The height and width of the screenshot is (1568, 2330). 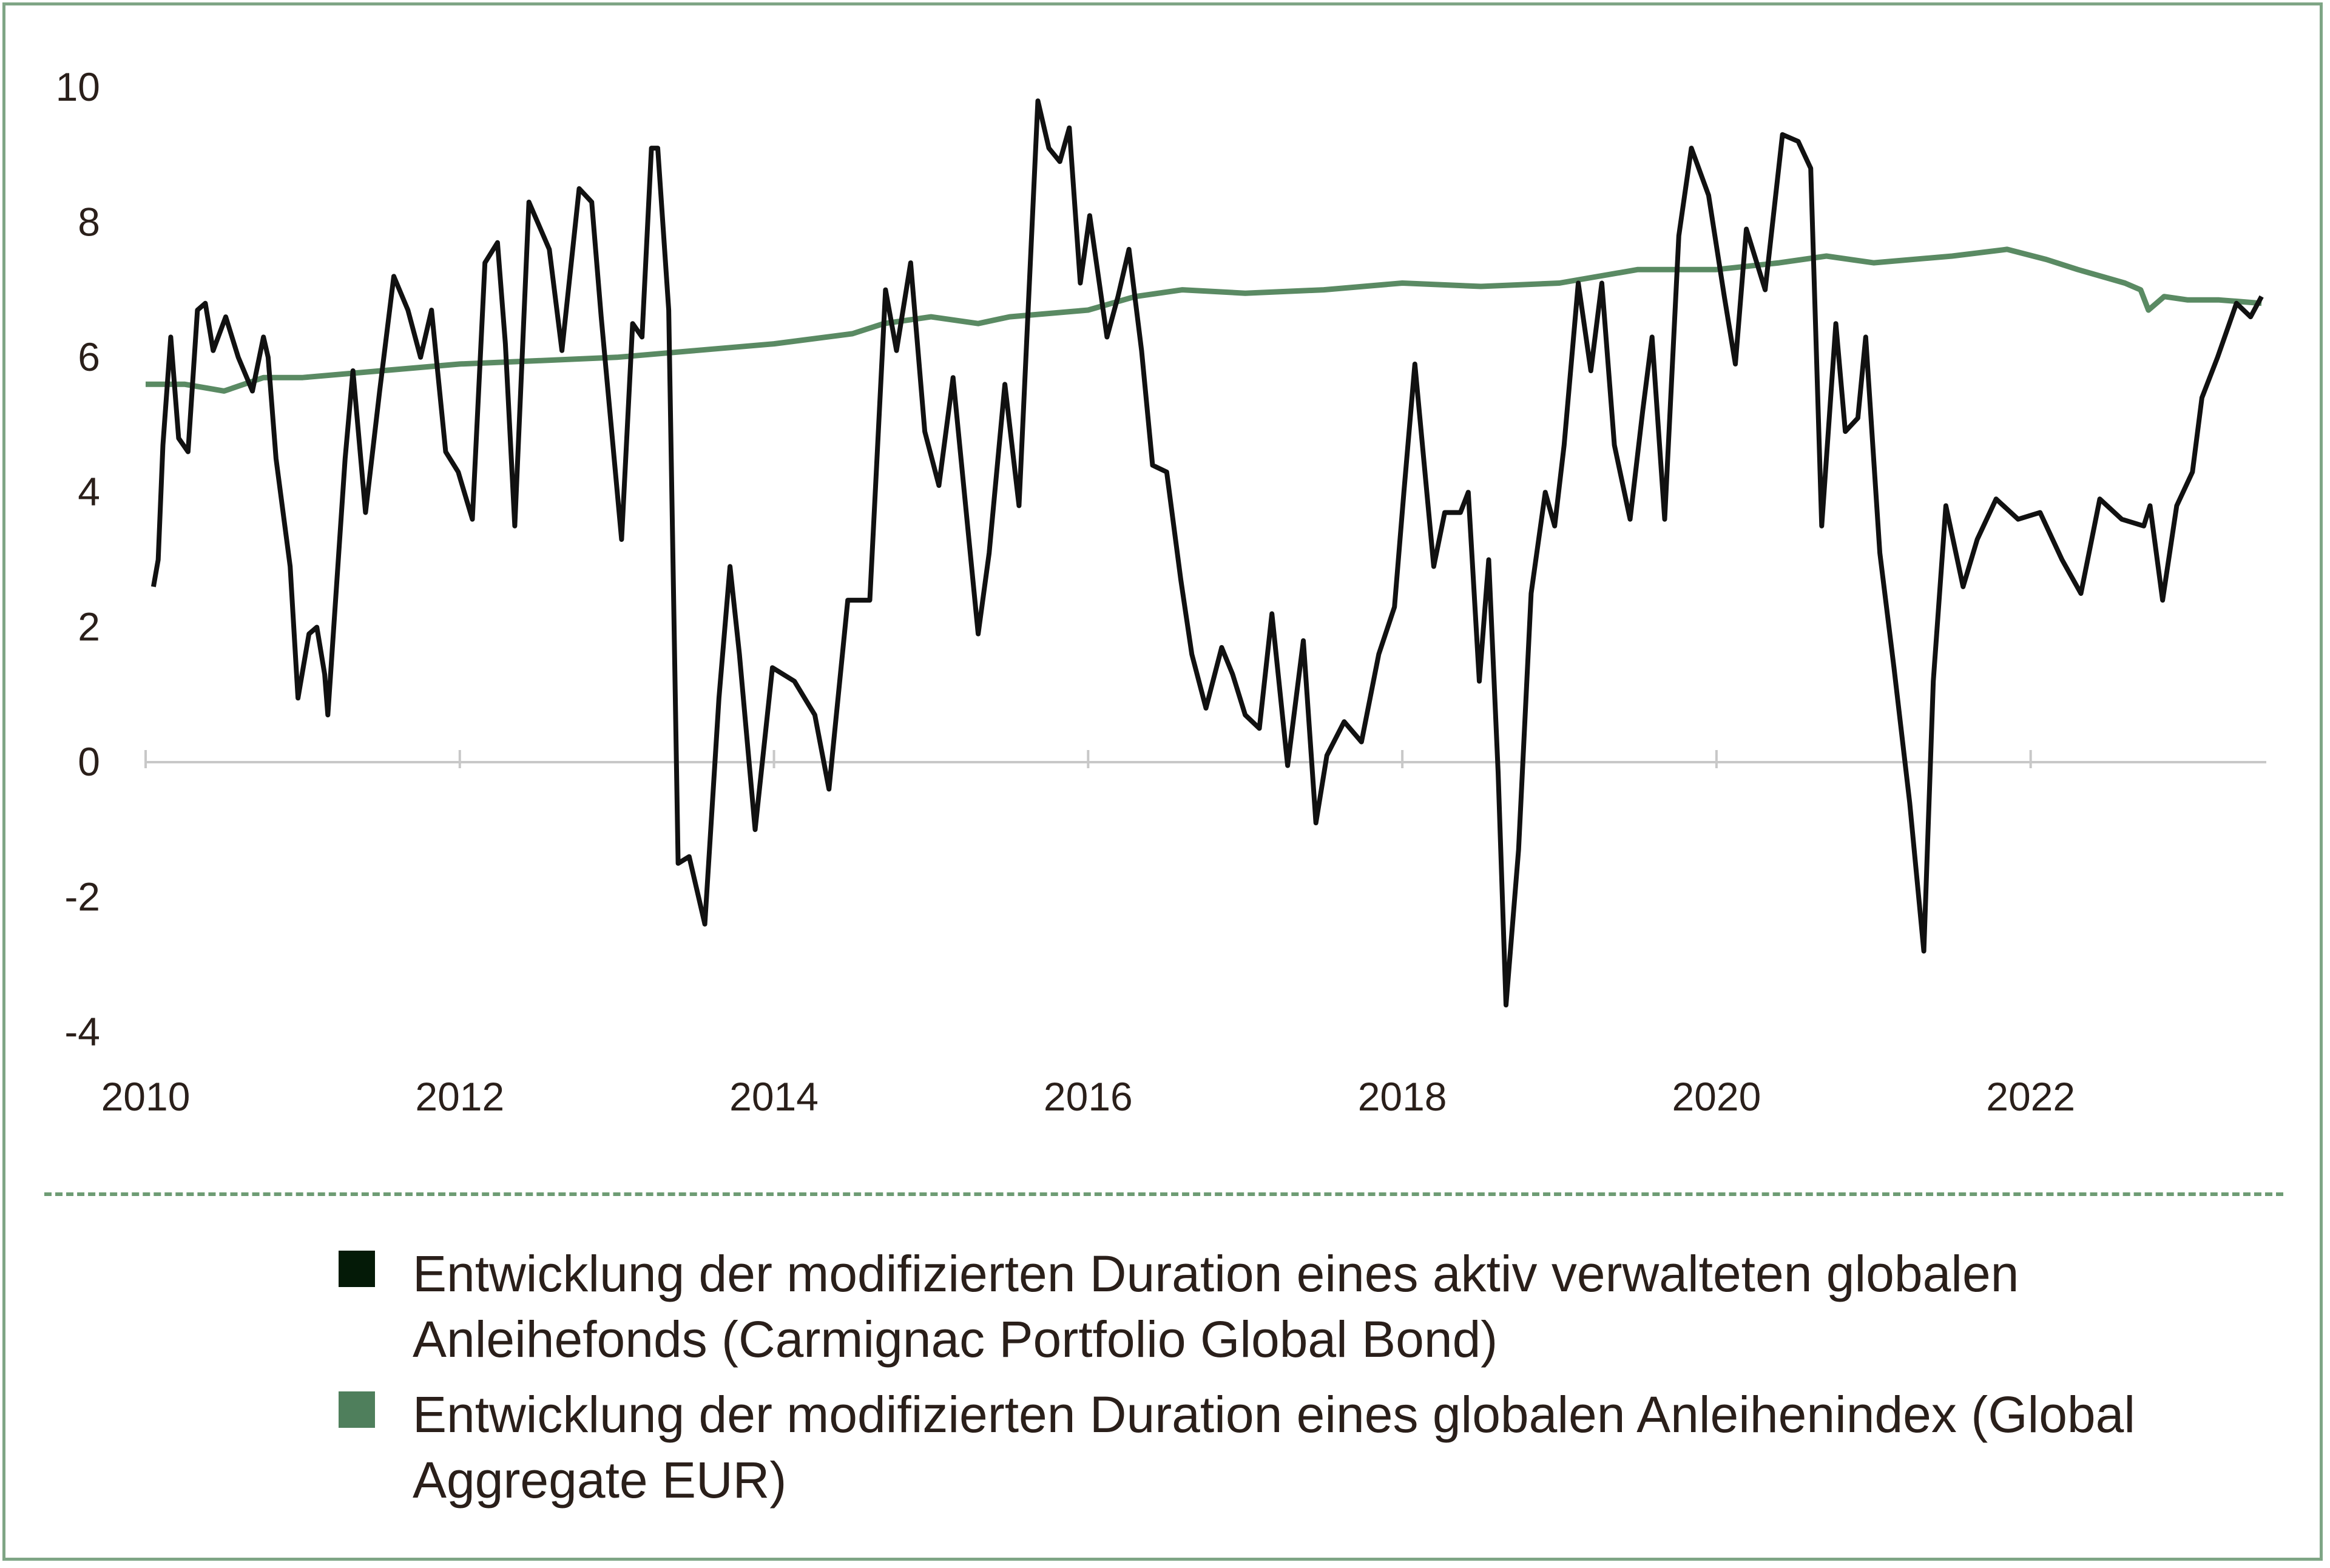 What do you see at coordinates (1402, 1096) in the screenshot?
I see `x-tick-label: 2018` at bounding box center [1402, 1096].